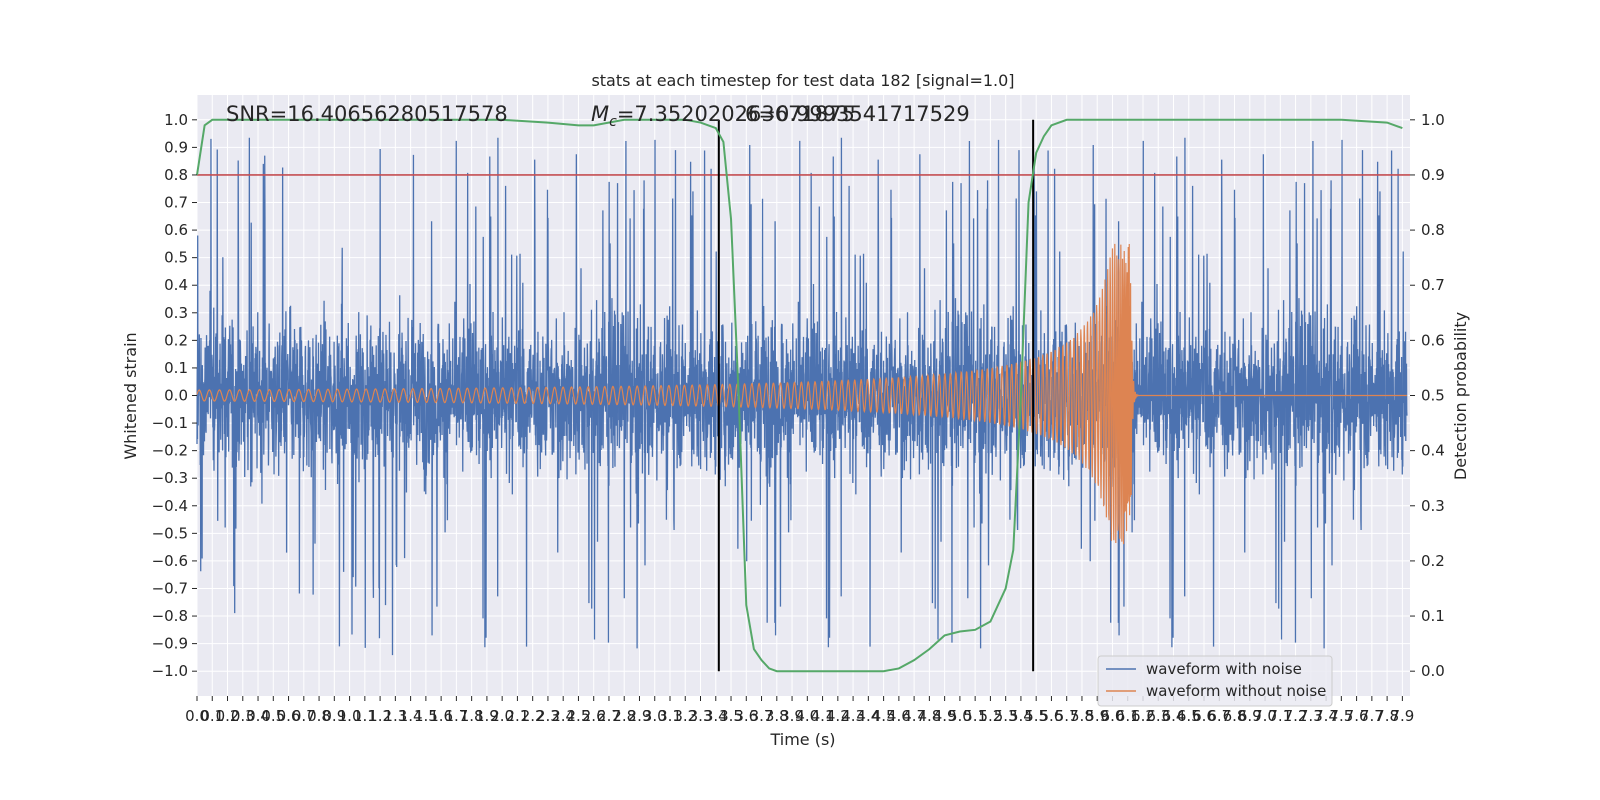 This screenshot has height=800, width=1600. I want to click on x-tick-label: 1.9, so click(487, 716).